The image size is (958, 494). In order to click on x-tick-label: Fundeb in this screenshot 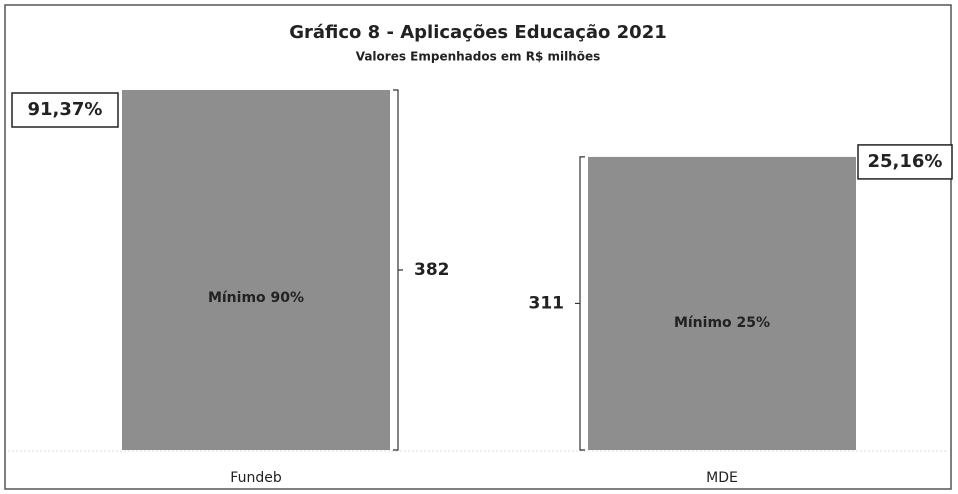, I will do `click(256, 478)`.